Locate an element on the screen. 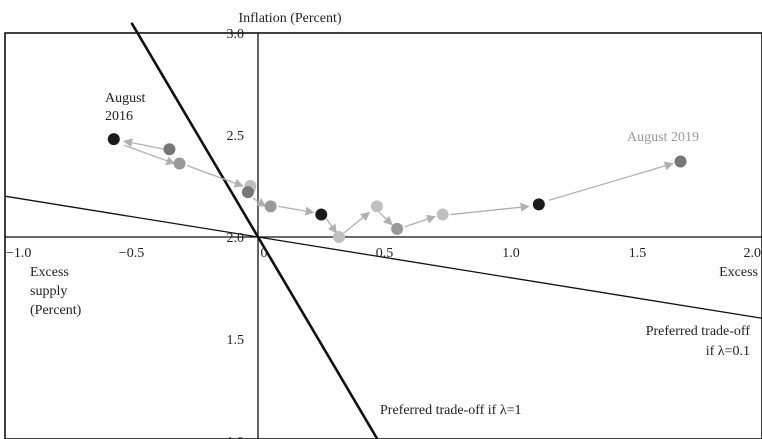 The image size is (762, 439). x-tick-label: 2.0 is located at coordinates (753, 253).